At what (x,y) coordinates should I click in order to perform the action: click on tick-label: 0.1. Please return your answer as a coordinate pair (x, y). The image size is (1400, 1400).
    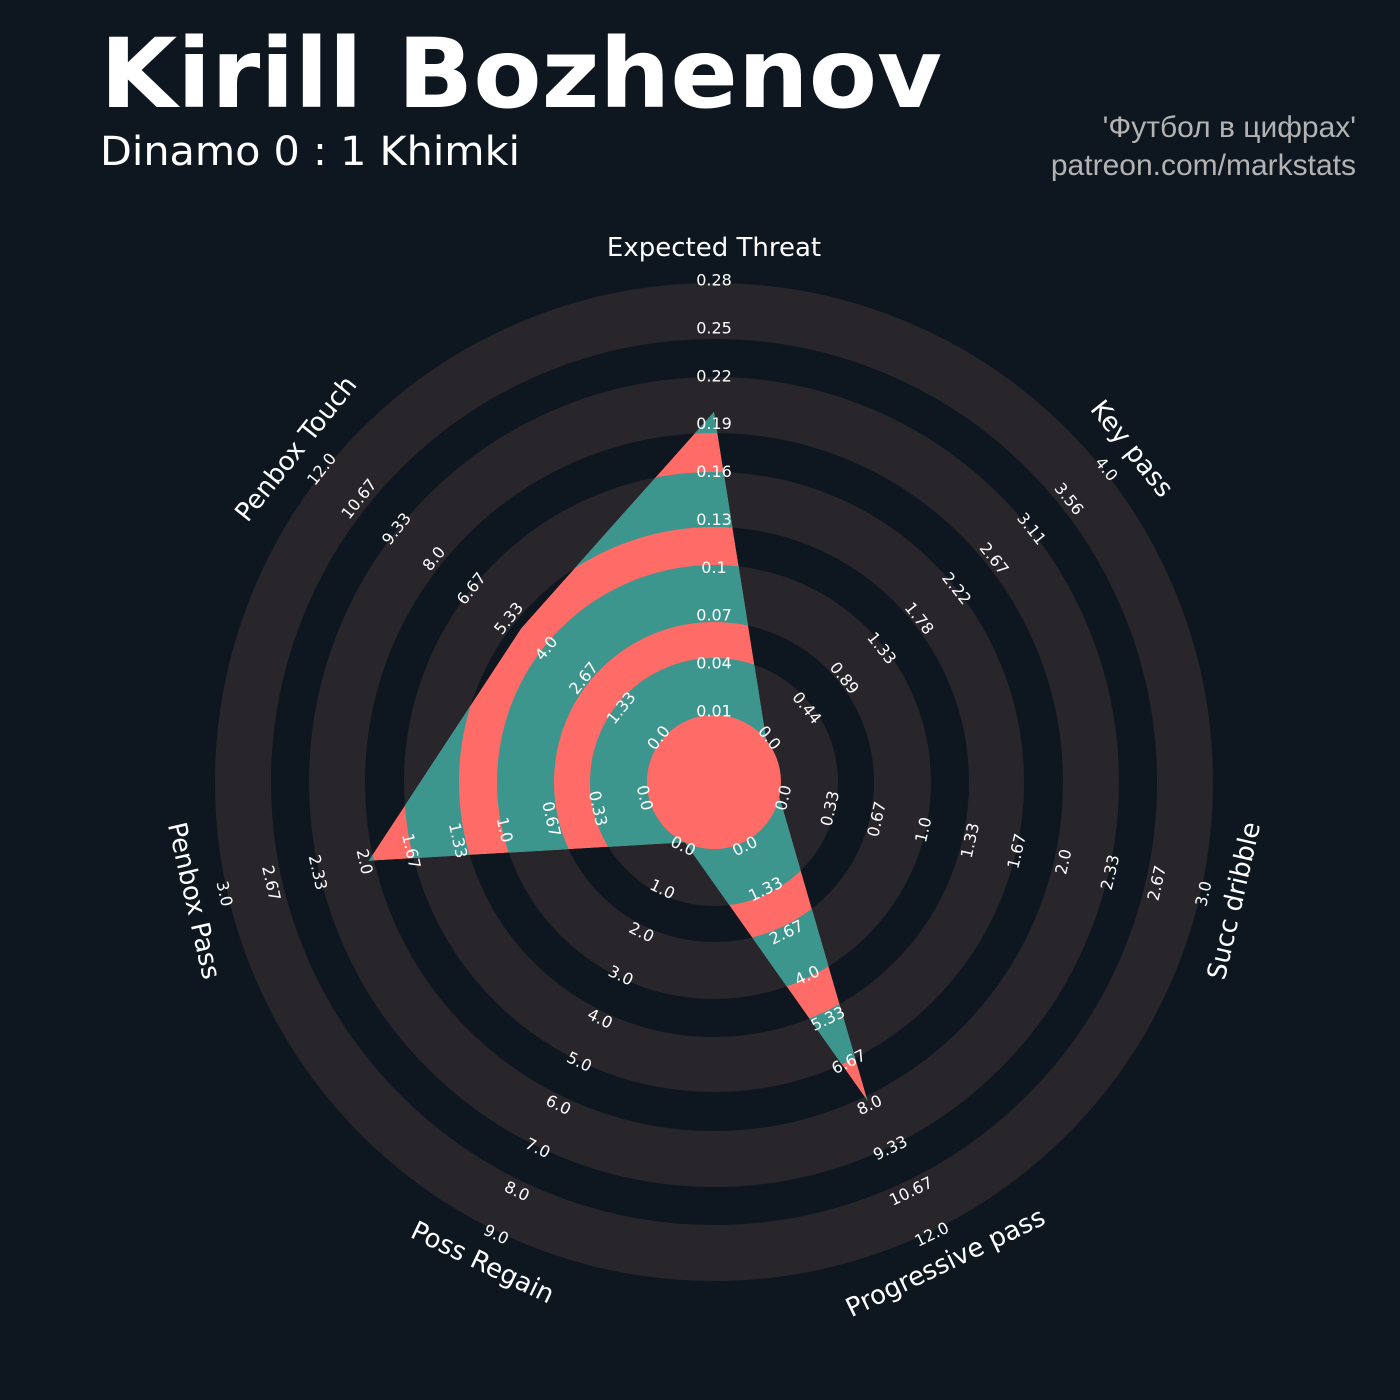
    Looking at the image, I should click on (713, 567).